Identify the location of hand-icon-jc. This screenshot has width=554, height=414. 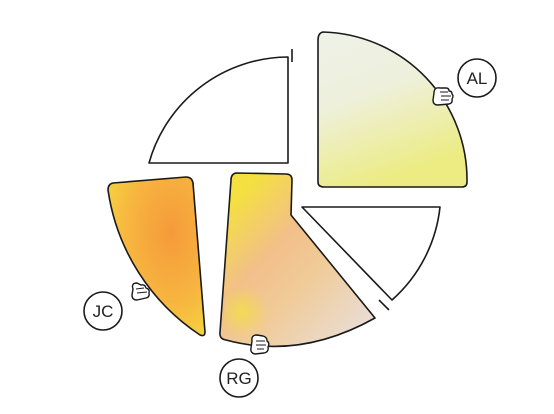
(140, 291).